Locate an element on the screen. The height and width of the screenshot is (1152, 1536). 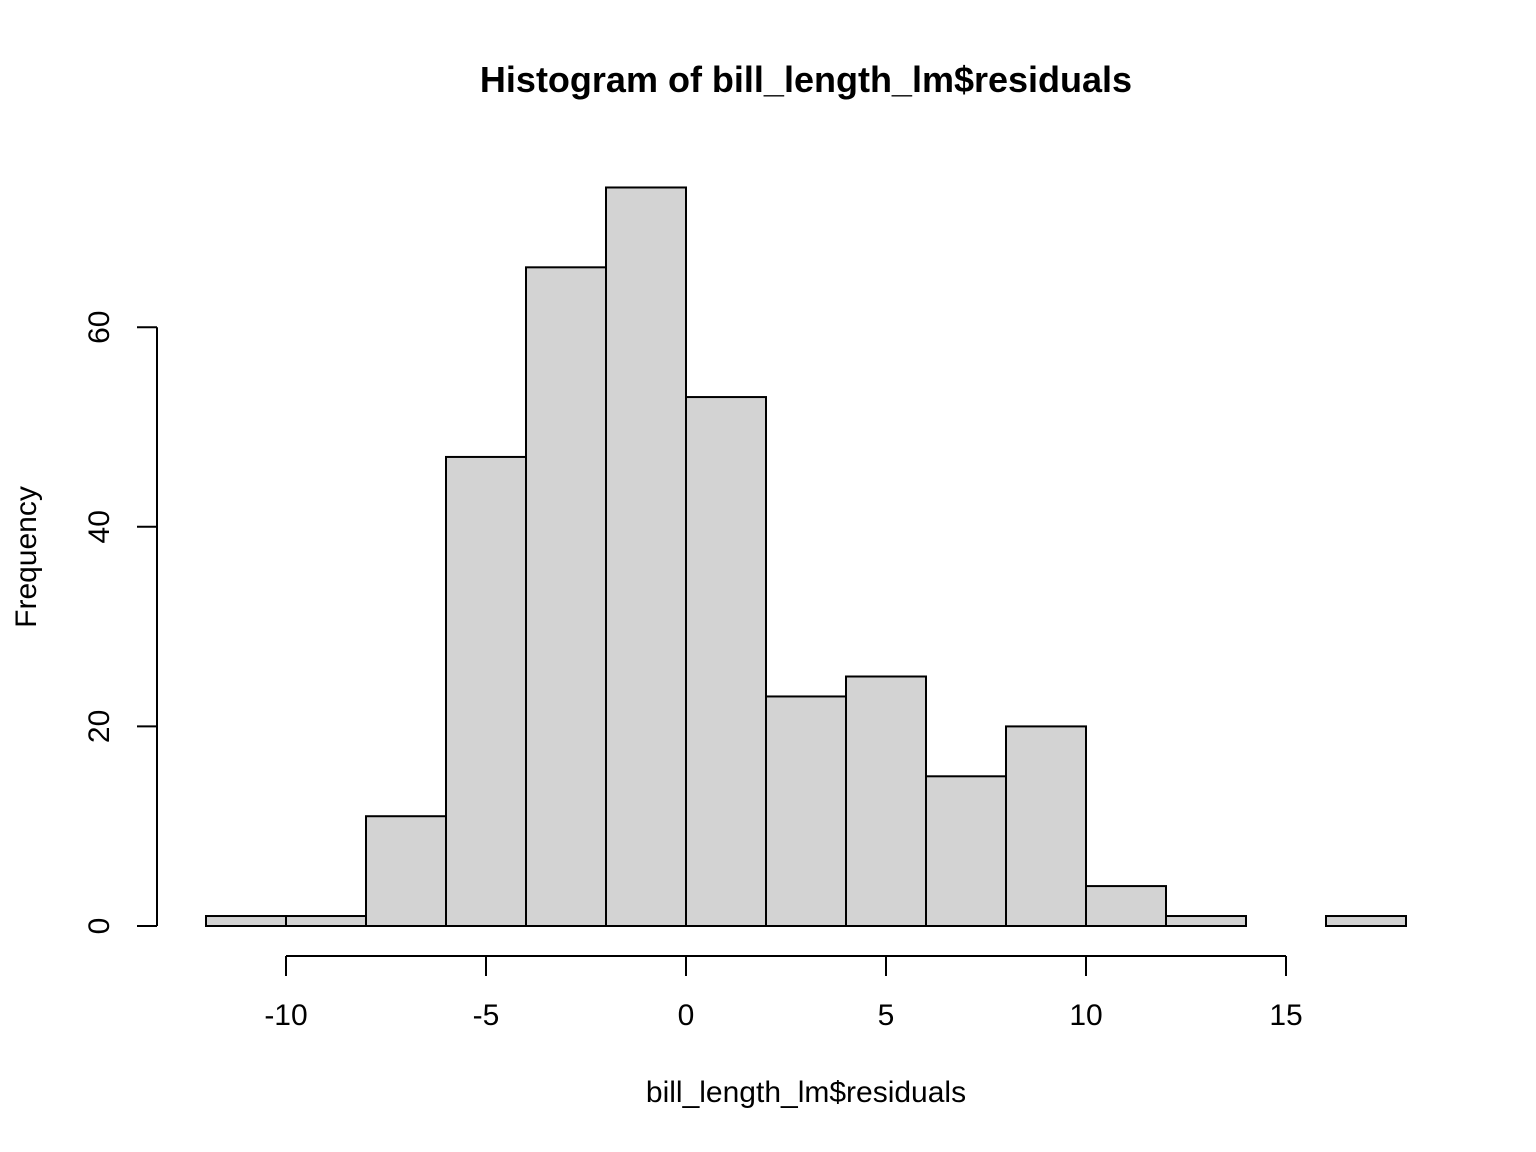
x-tick-label-0: -10 is located at coordinates (285, 1015).